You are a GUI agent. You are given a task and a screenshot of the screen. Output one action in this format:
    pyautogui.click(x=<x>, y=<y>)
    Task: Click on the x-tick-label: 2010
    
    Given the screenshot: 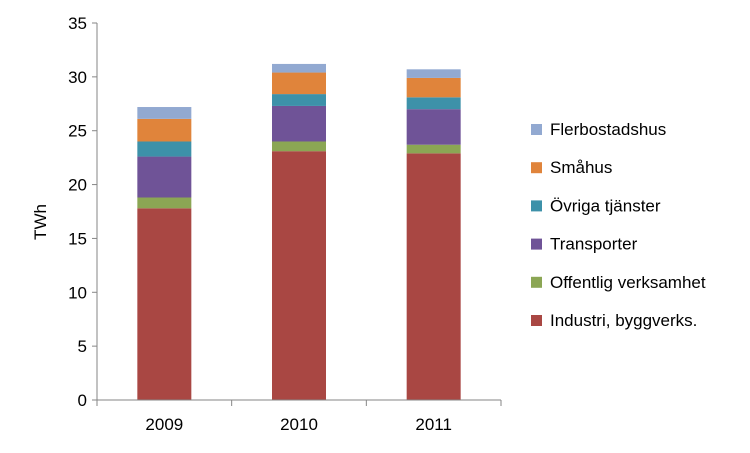 What is the action you would take?
    pyautogui.click(x=299, y=424)
    